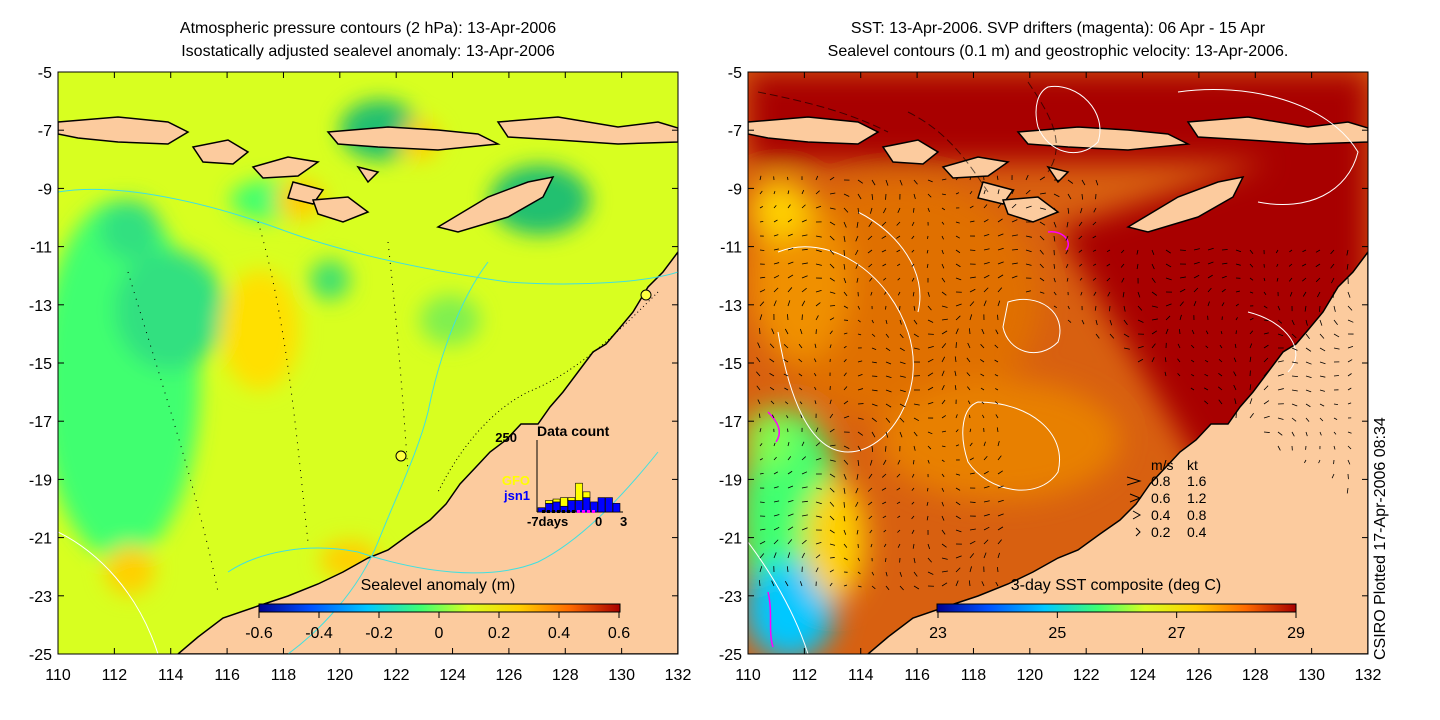 The height and width of the screenshot is (720, 1440). I want to click on sla-colorbar-tick-label: 0.6, so click(619, 633).